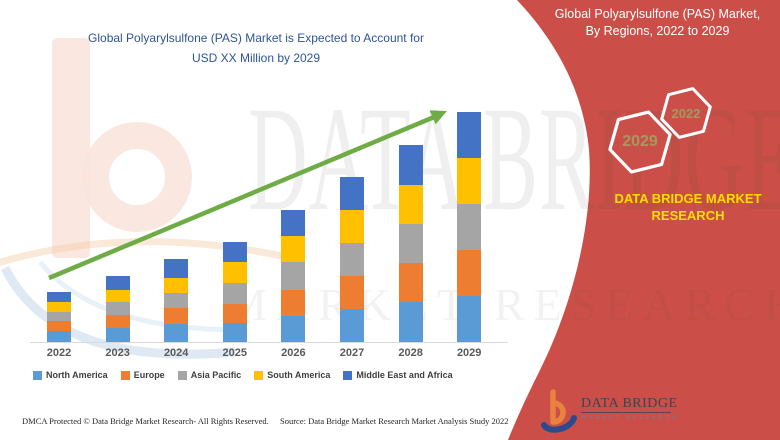  Describe the element at coordinates (293, 353) in the screenshot. I see `x-axis-label-2026: 2026` at that location.